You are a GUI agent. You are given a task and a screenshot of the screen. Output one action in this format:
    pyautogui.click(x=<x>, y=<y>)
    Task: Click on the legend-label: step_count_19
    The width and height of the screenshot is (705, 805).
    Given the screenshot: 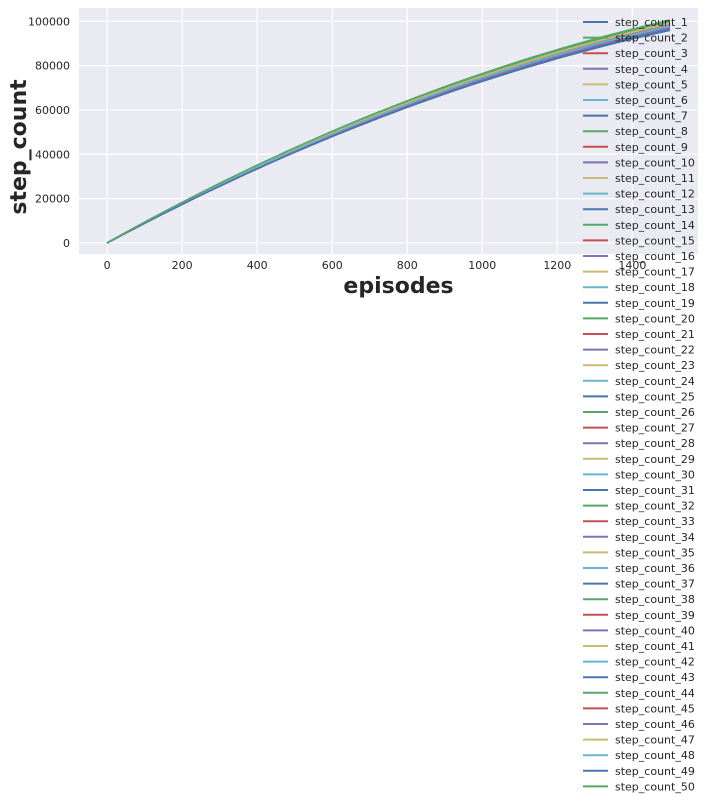 What is the action you would take?
    pyautogui.click(x=655, y=303)
    